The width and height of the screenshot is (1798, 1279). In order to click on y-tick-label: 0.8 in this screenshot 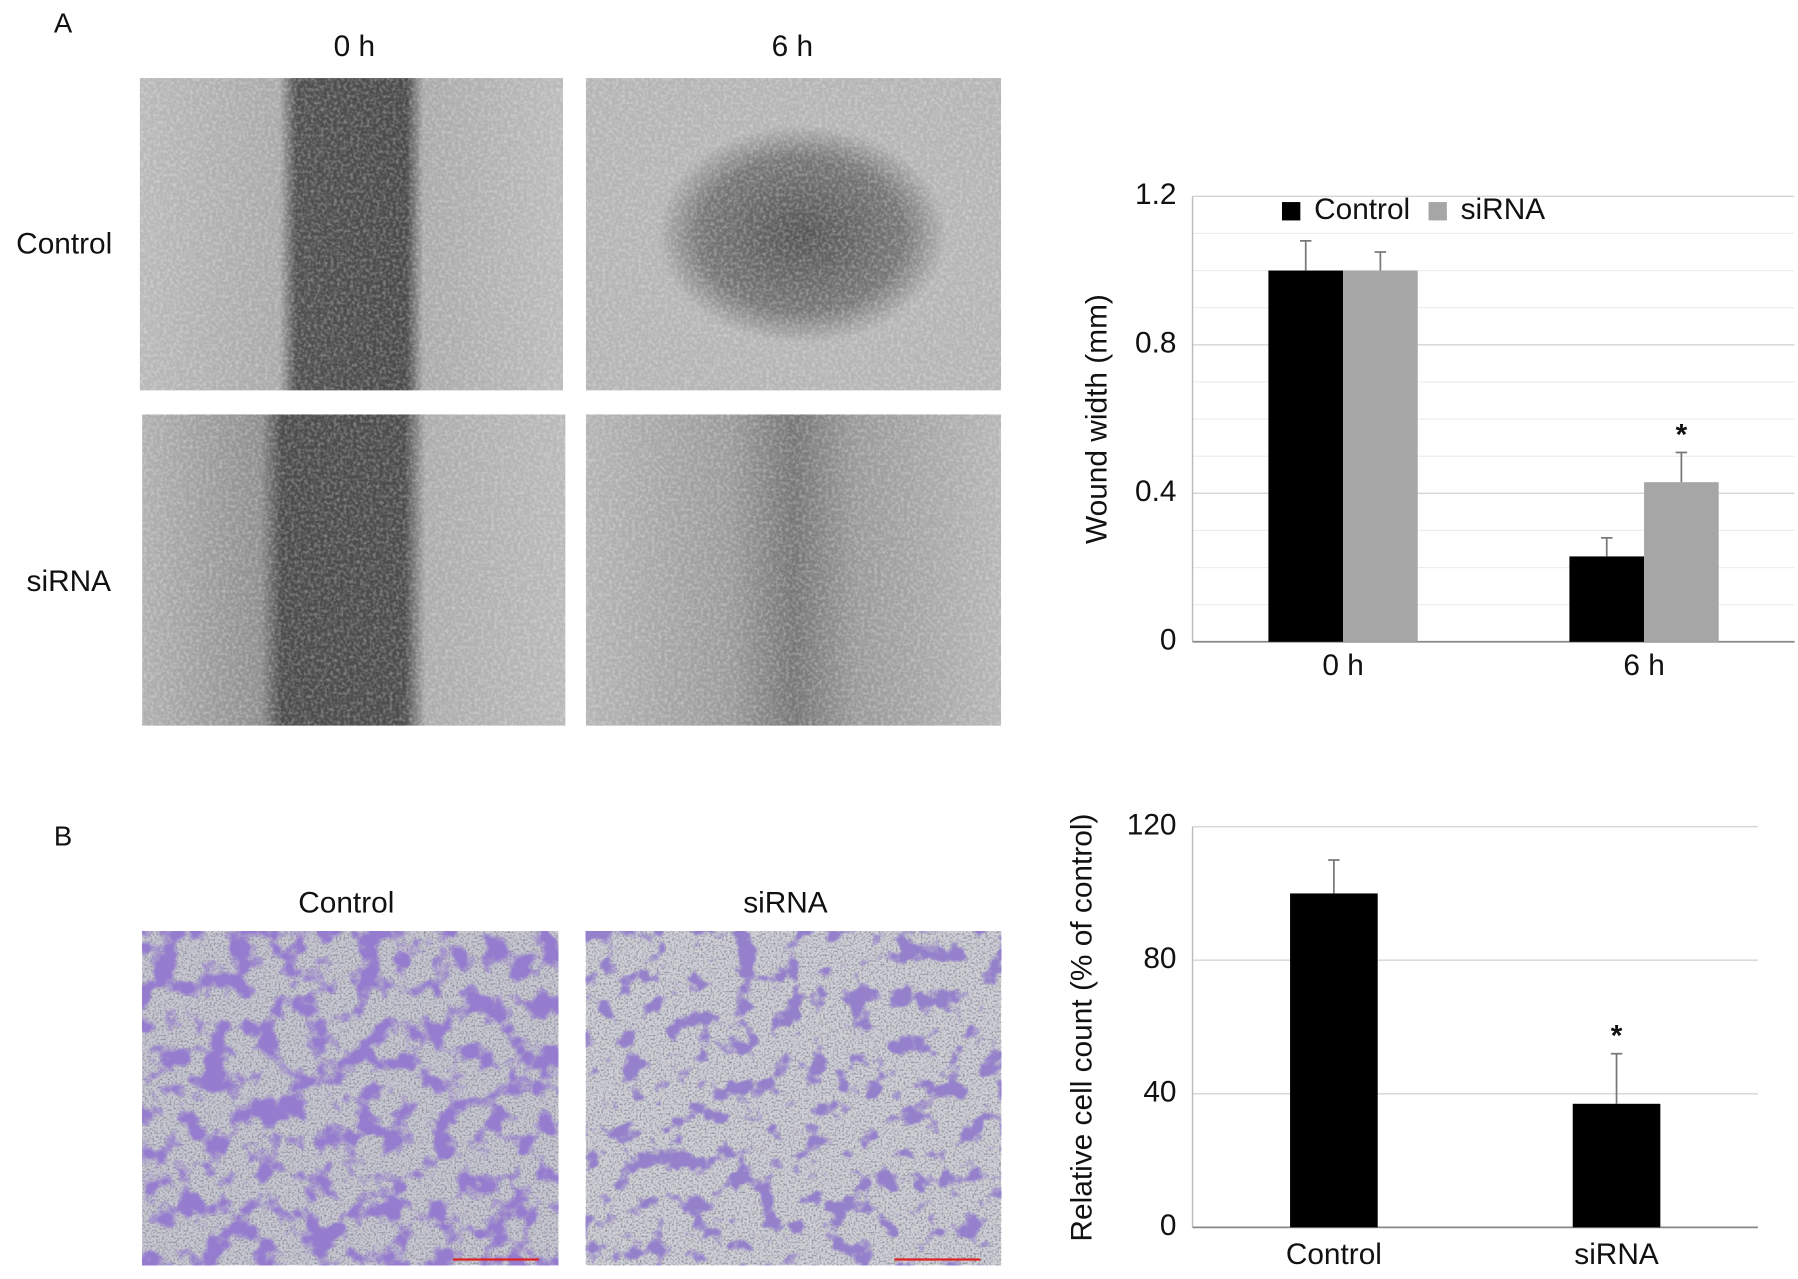, I will do `click(1155, 343)`.